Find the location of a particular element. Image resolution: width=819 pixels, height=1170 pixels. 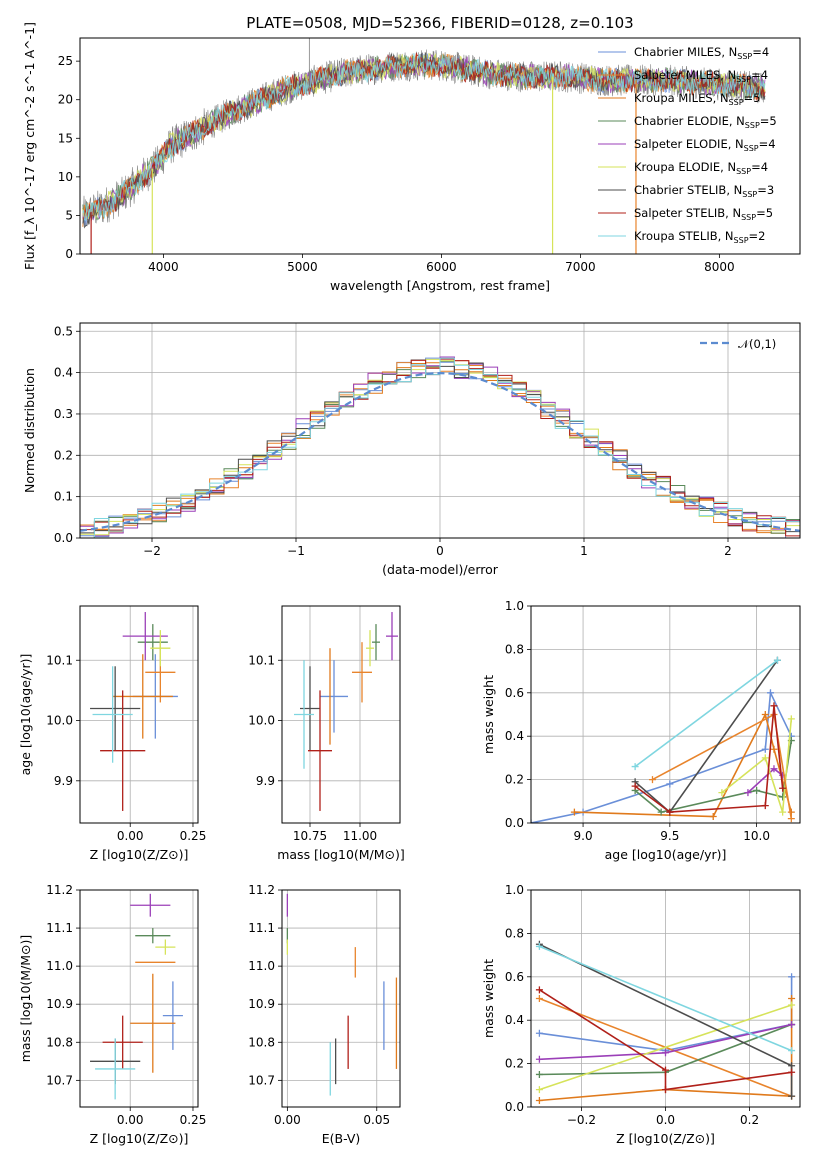

legend-entry-8: Kroupa STELIB, NSSP=2 is located at coordinates (699, 237).